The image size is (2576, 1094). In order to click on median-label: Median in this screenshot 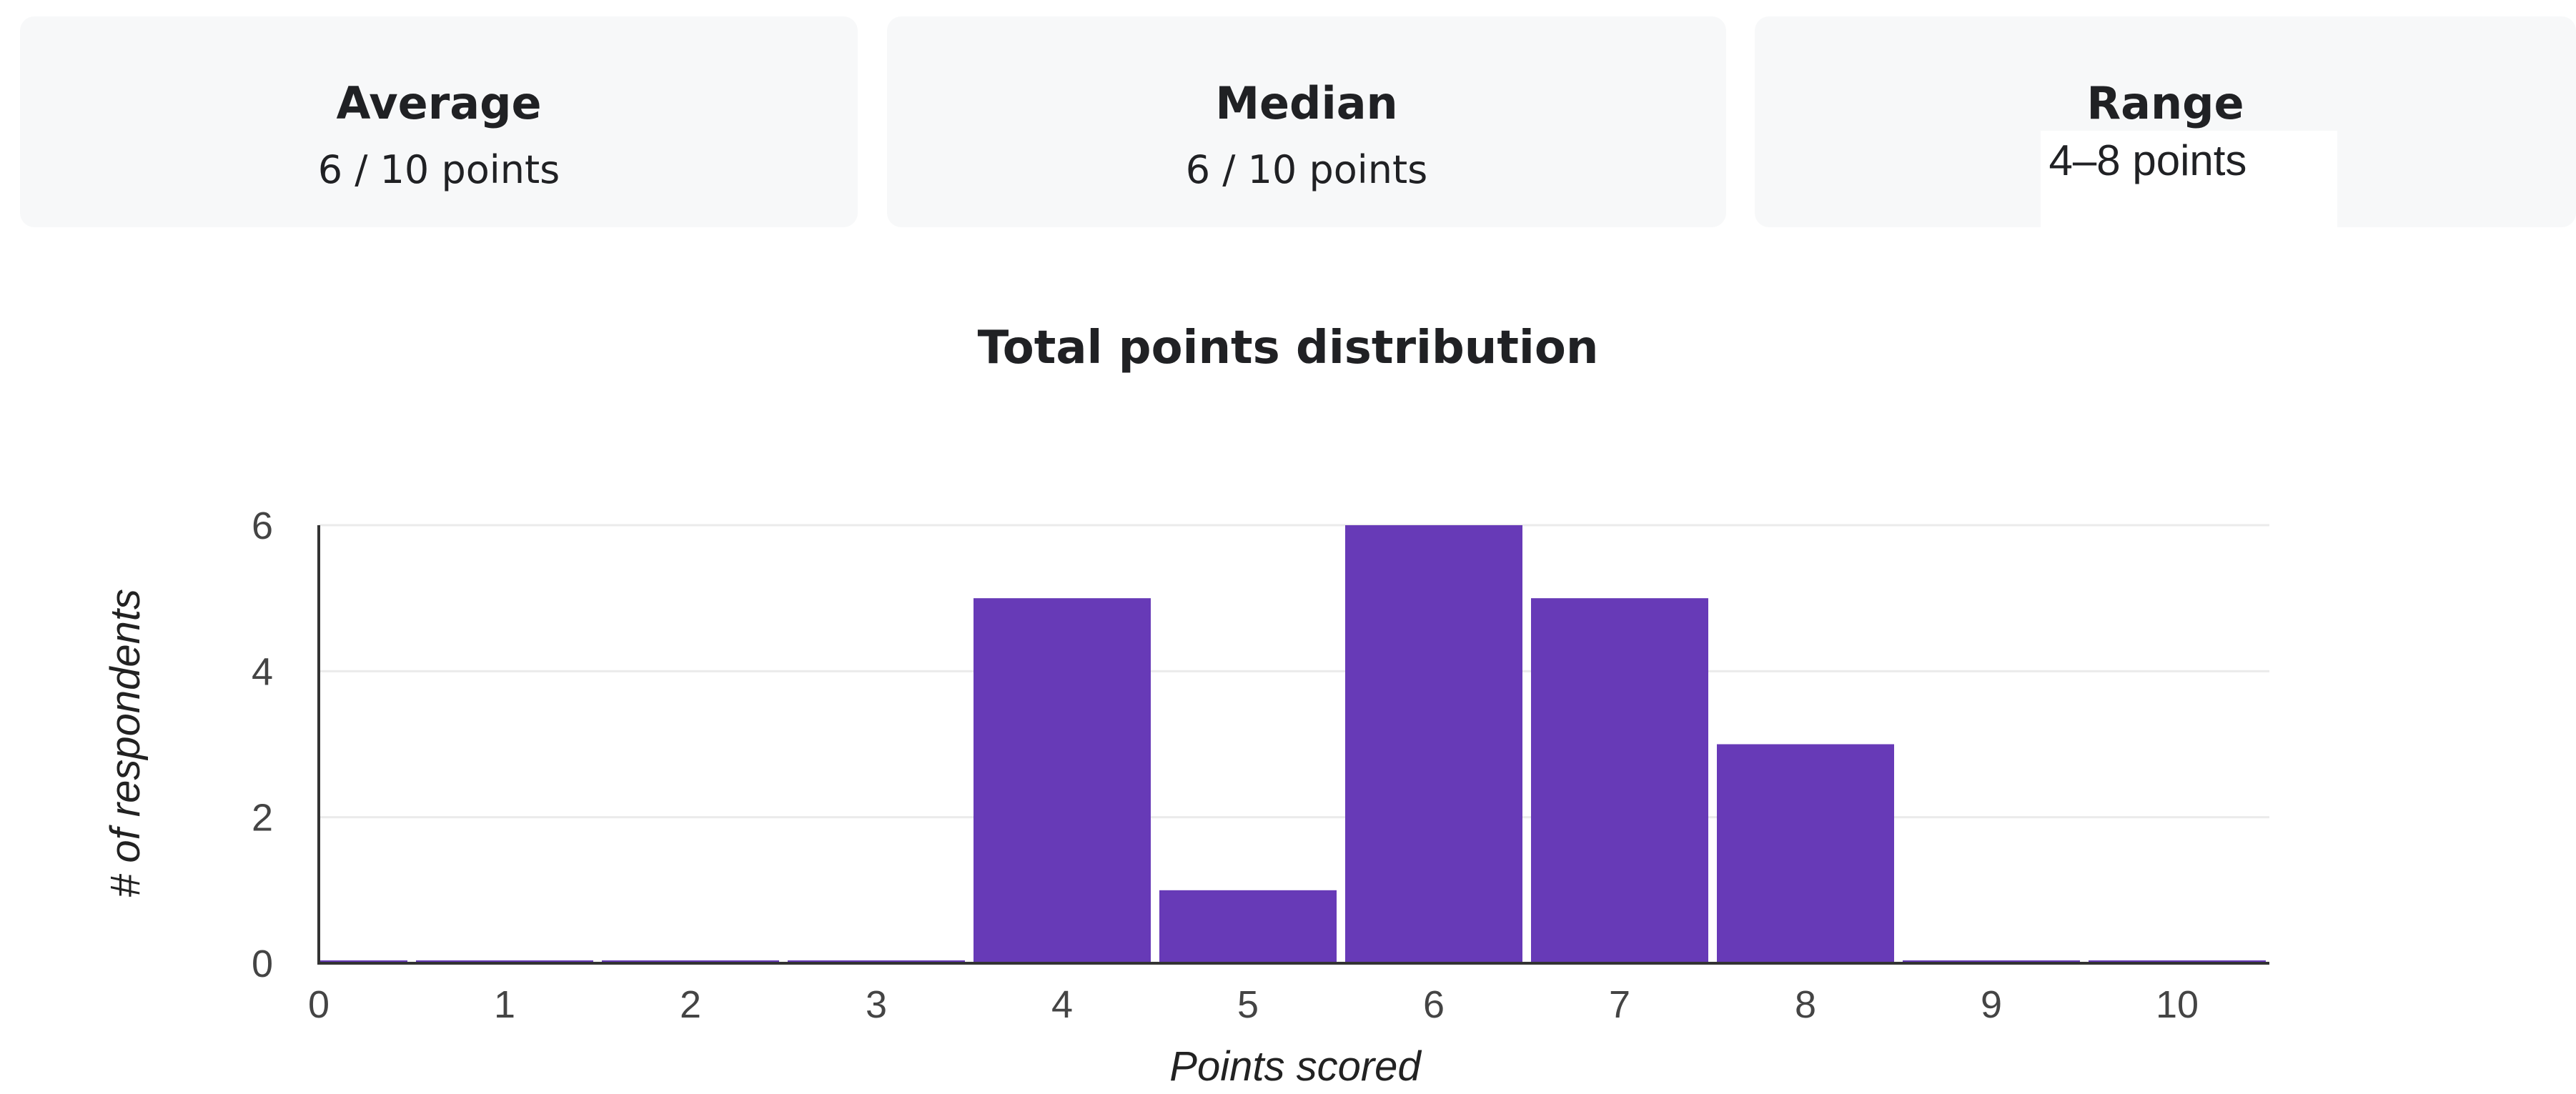, I will do `click(1306, 103)`.